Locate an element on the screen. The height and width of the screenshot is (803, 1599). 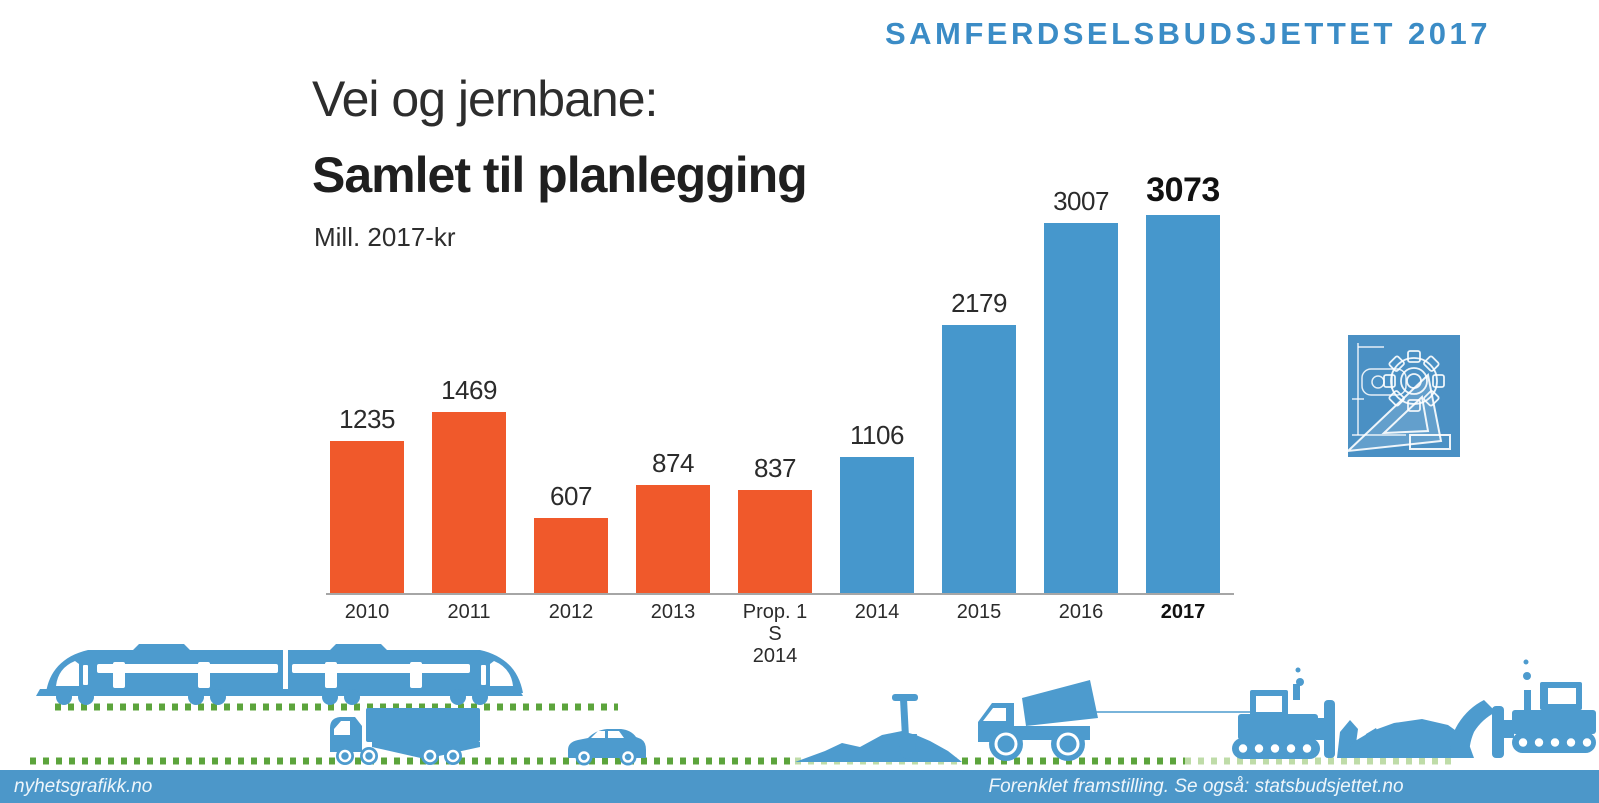
transport-illustrations is located at coordinates (813, 705).